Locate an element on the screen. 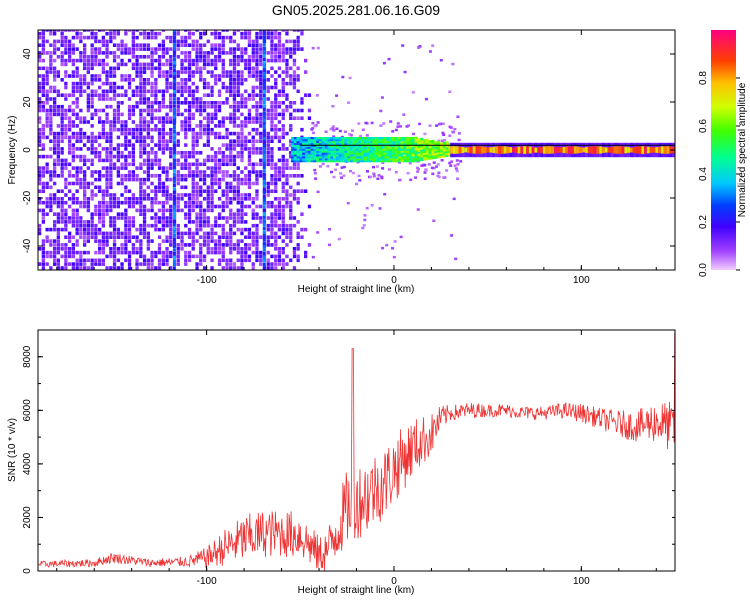 Image resolution: width=750 pixels, height=600 pixels. y-tick-label: 4000 is located at coordinates (27, 463).